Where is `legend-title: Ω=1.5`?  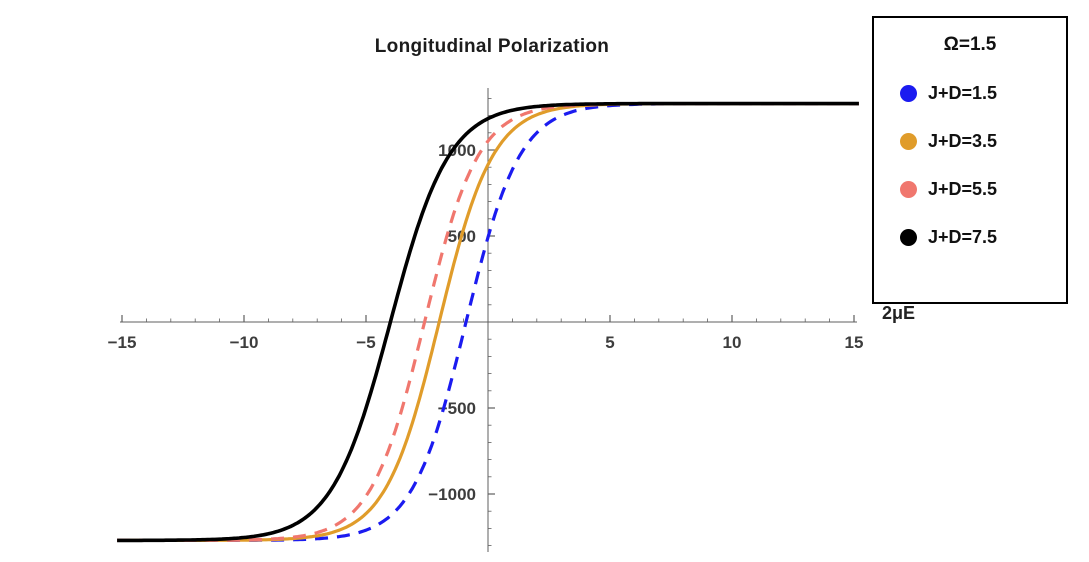 legend-title: Ω=1.5 is located at coordinates (970, 44).